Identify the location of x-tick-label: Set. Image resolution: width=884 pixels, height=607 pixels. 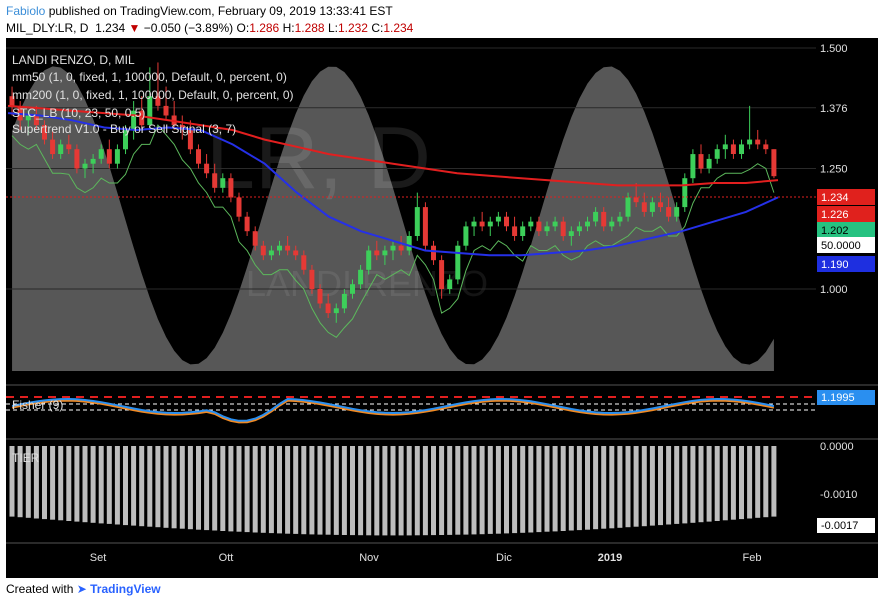
(98, 558).